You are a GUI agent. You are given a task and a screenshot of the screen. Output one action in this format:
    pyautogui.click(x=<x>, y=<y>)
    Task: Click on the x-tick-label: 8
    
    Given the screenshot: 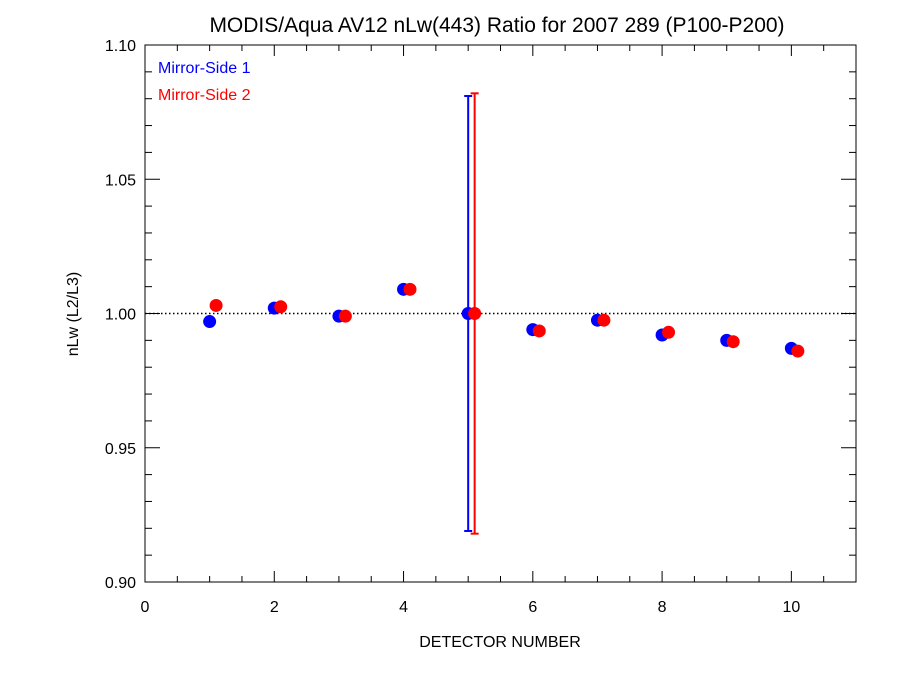 What is the action you would take?
    pyautogui.click(x=662, y=607)
    